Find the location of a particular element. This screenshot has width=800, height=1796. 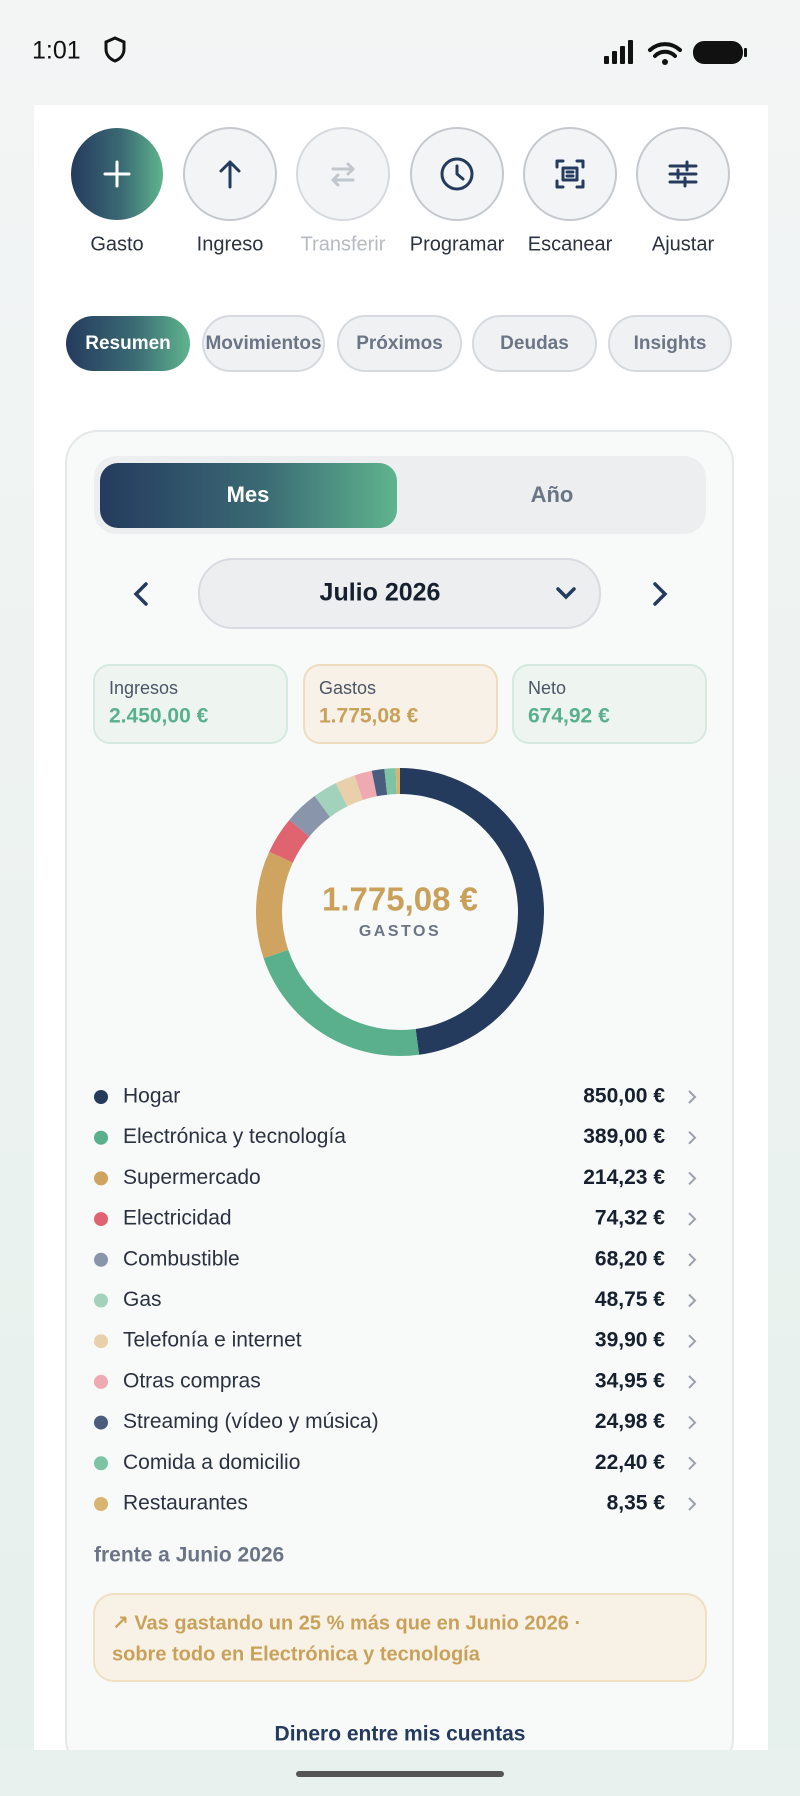

tab: Deudas is located at coordinates (534, 343).